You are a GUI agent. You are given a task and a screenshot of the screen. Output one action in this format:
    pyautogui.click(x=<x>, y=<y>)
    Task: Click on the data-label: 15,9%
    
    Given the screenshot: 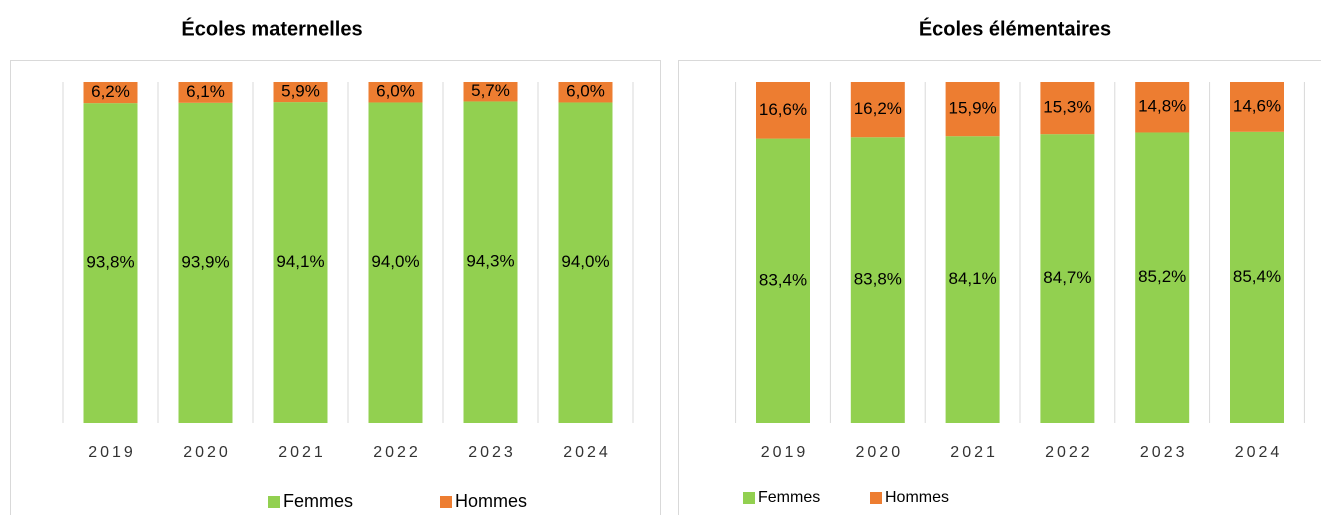 What is the action you would take?
    pyautogui.click(x=972, y=108)
    